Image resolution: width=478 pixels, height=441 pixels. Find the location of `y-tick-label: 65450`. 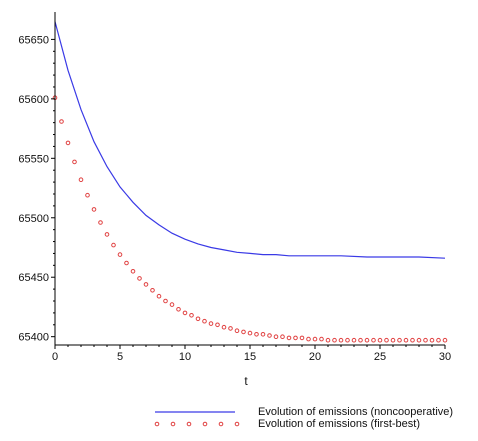

y-tick-label: 65450 is located at coordinates (33, 278).